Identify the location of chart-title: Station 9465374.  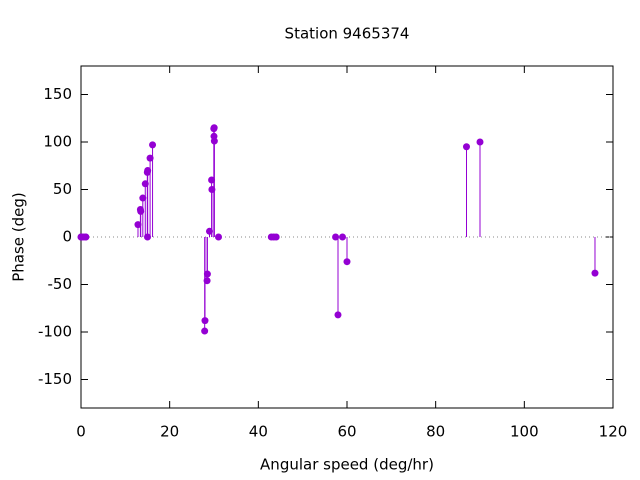
(347, 34).